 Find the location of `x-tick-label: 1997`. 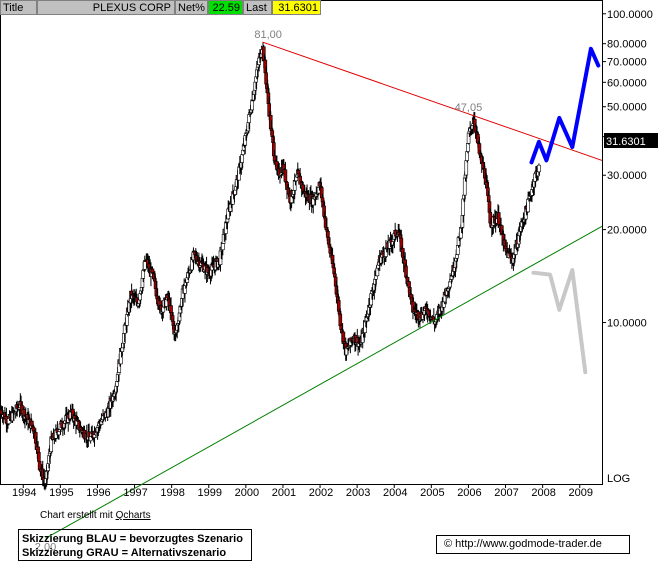

x-tick-label: 1997 is located at coordinates (135, 493).